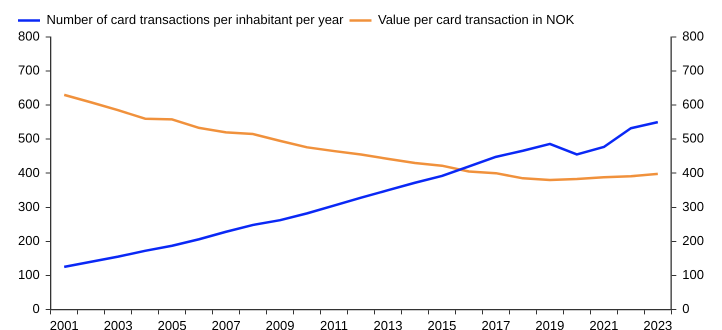 This screenshot has width=722, height=330. Describe the element at coordinates (29, 70) in the screenshot. I see `y-tick-label: 700` at that location.